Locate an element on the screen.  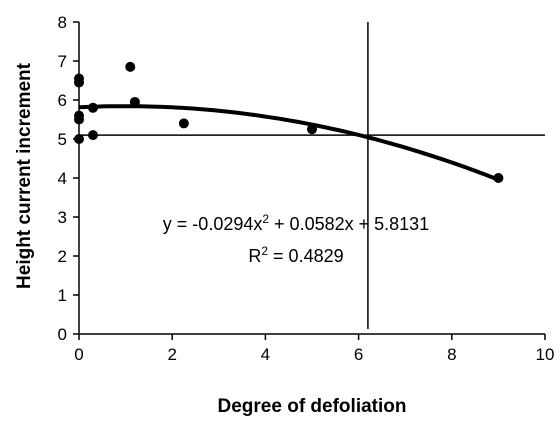
equation-exponent: 2 is located at coordinates (265, 219).